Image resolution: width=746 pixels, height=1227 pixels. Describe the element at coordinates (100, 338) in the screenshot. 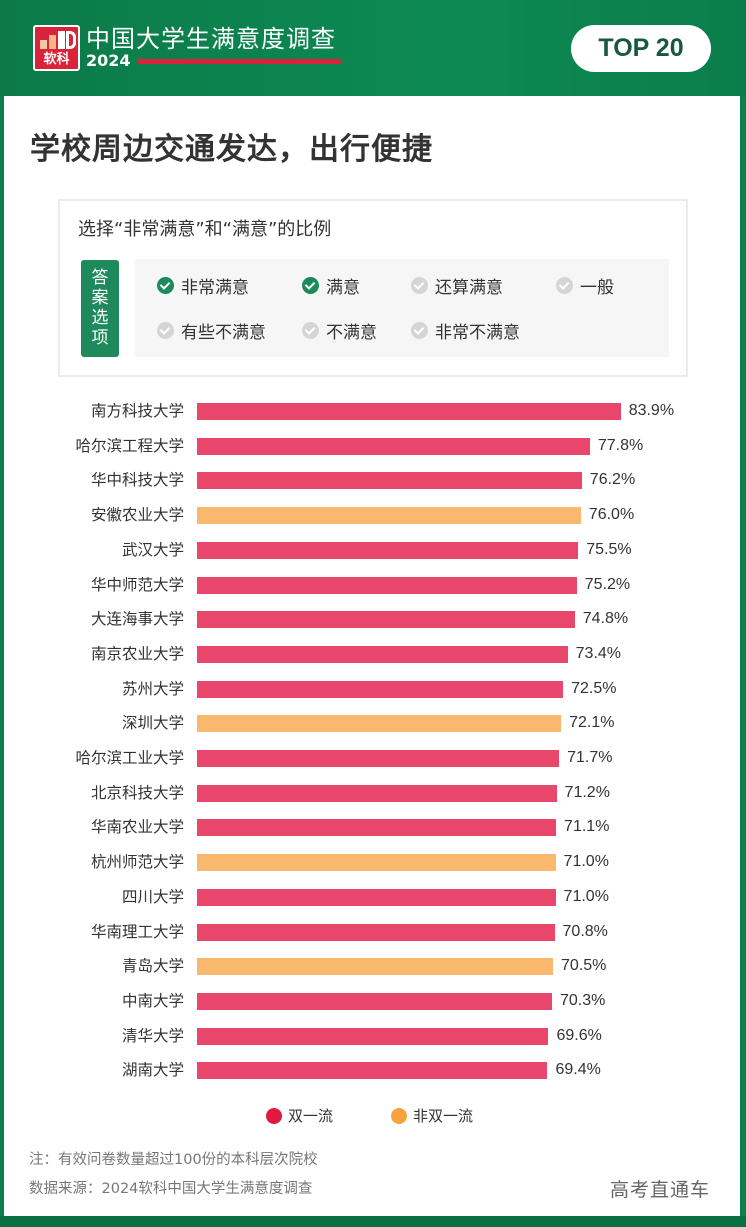

I see `tag-char: 项` at that location.